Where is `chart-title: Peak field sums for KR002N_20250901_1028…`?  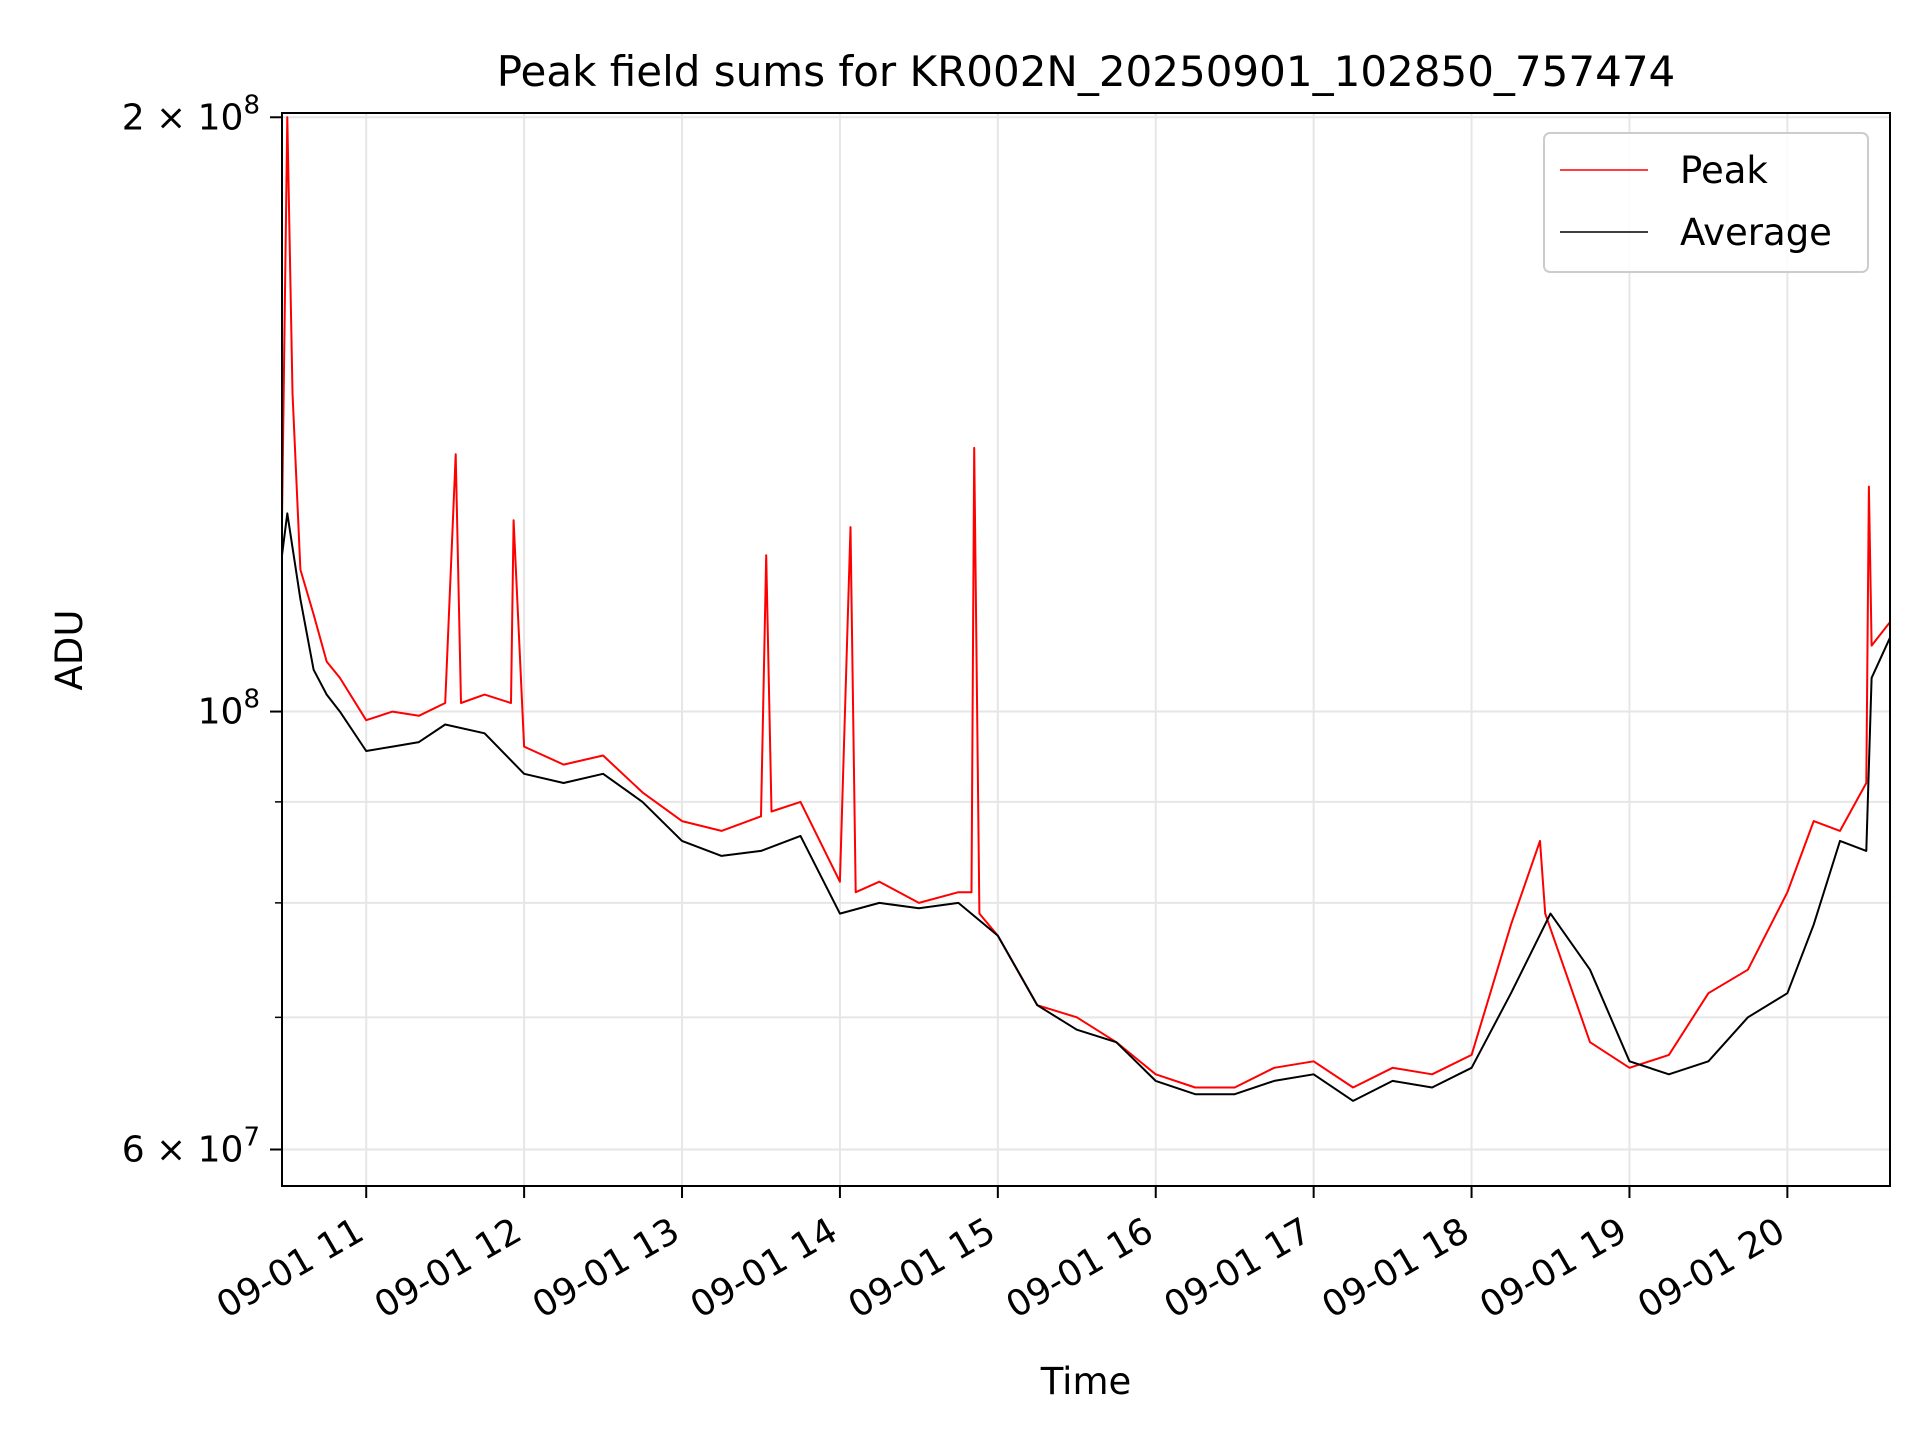
chart-title: Peak field sums for KR002N_20250901_1028… is located at coordinates (1086, 71).